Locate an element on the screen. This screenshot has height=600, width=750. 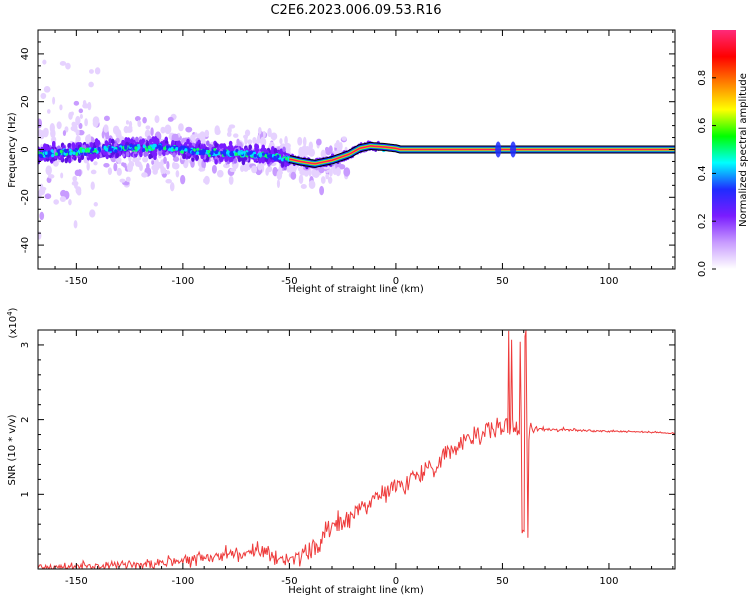
spectrogram-blob is located at coordinates (513, 149).